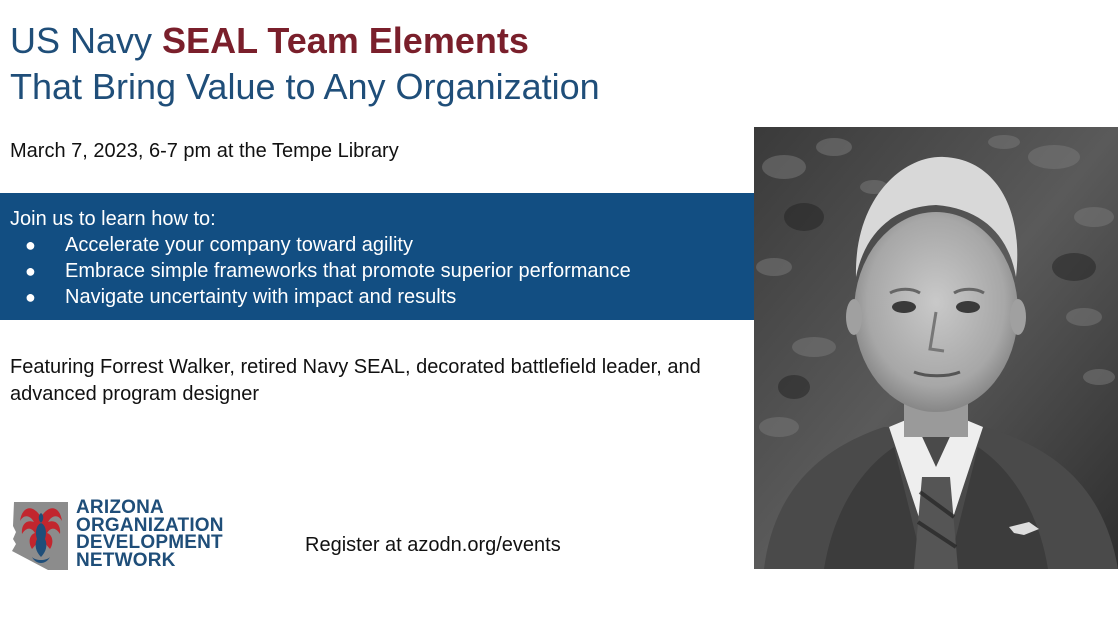 This screenshot has height=620, width=1118. What do you see at coordinates (433, 545) in the screenshot?
I see `register-link-text: Register at azodn.org/events` at bounding box center [433, 545].